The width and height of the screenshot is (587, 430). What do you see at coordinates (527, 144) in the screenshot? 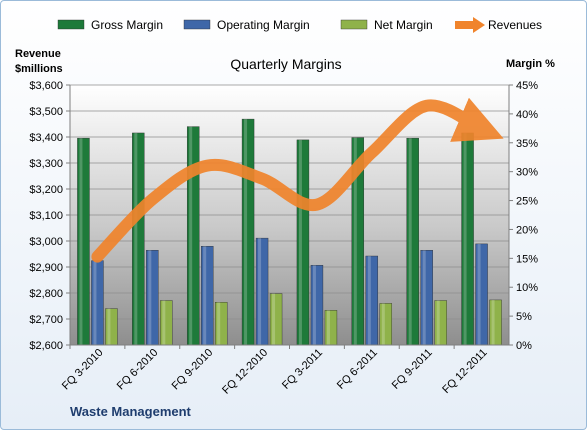
I see `right-tick-label: 35%` at bounding box center [527, 144].